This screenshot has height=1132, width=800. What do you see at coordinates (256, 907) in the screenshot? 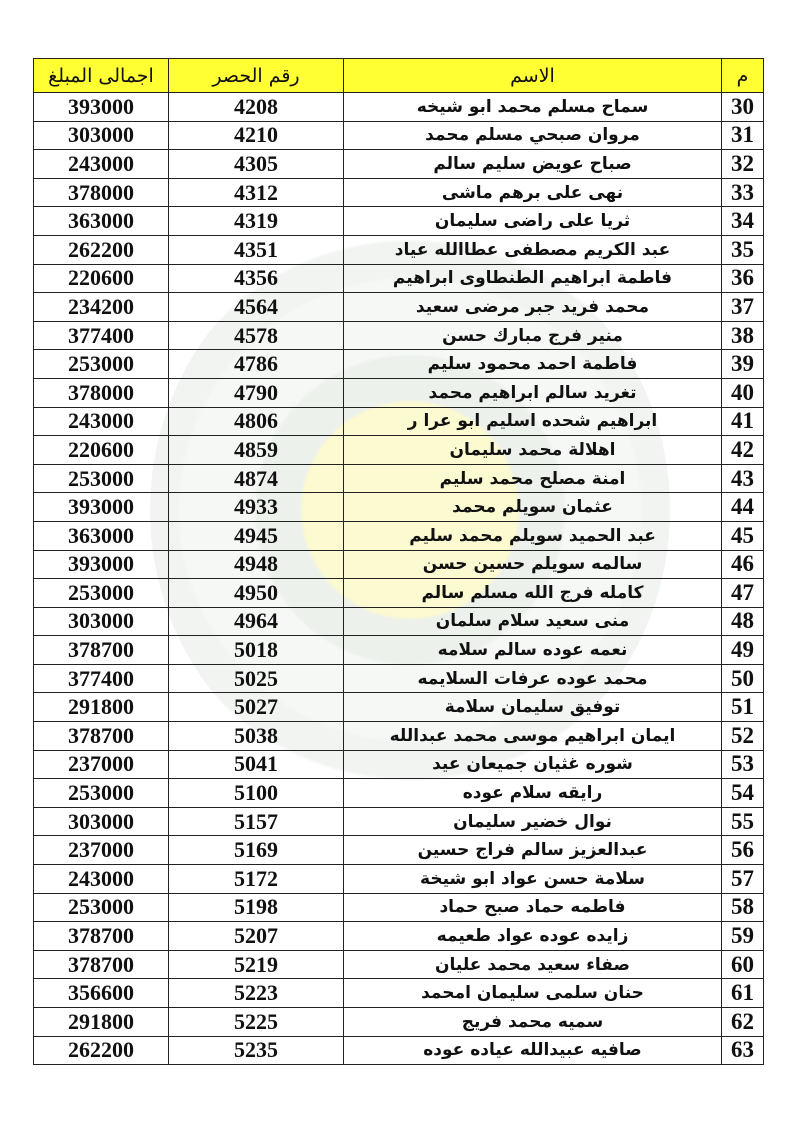
I see `number-cell: 5198` at bounding box center [256, 907].